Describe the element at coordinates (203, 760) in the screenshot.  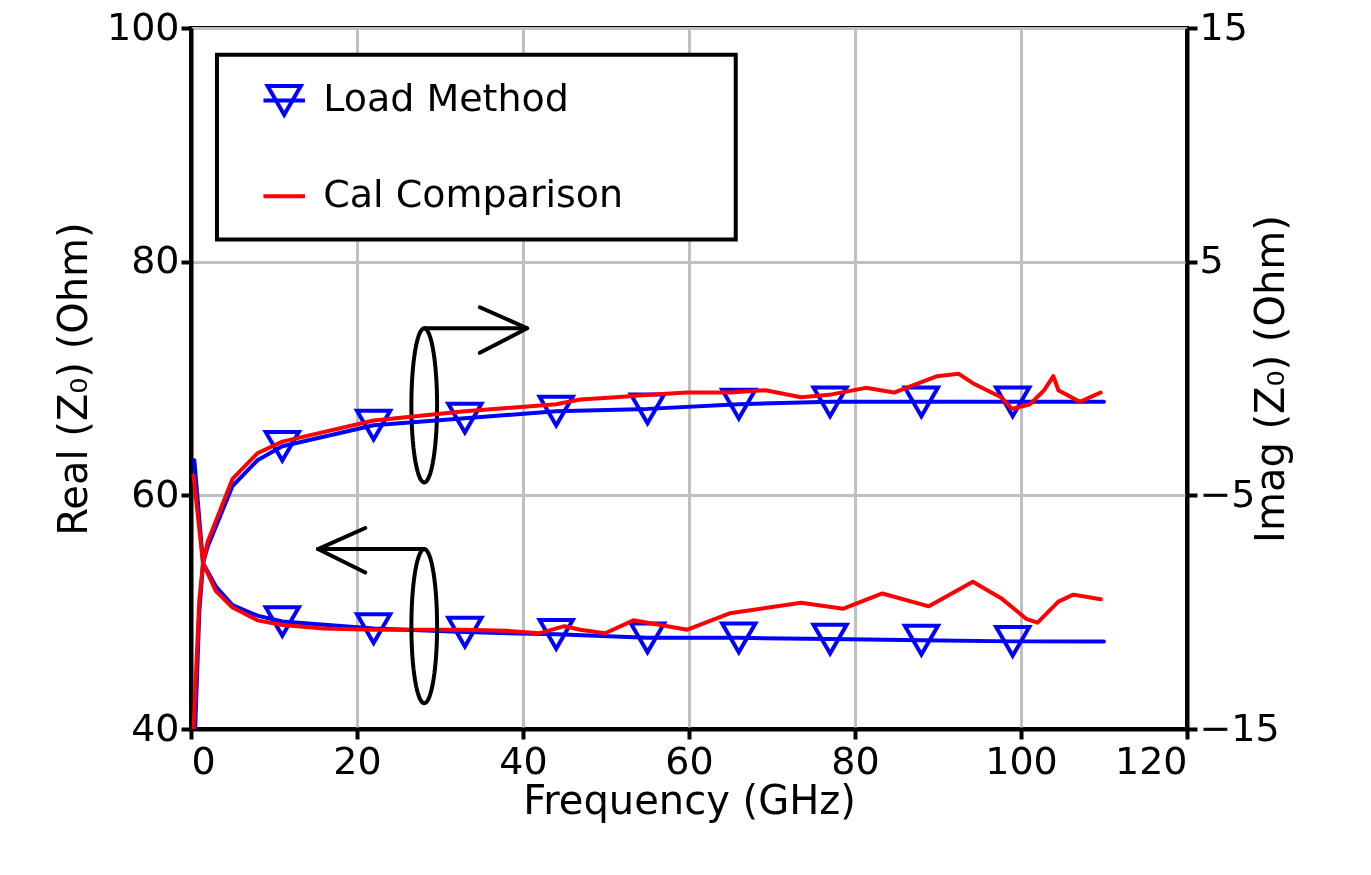
I see `x-tick-label: 0` at that location.